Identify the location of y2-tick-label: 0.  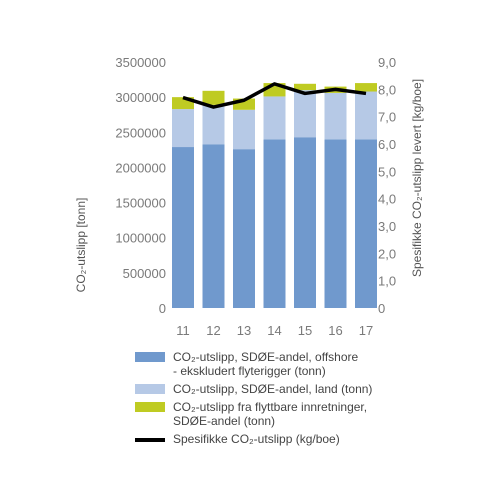
(381, 308).